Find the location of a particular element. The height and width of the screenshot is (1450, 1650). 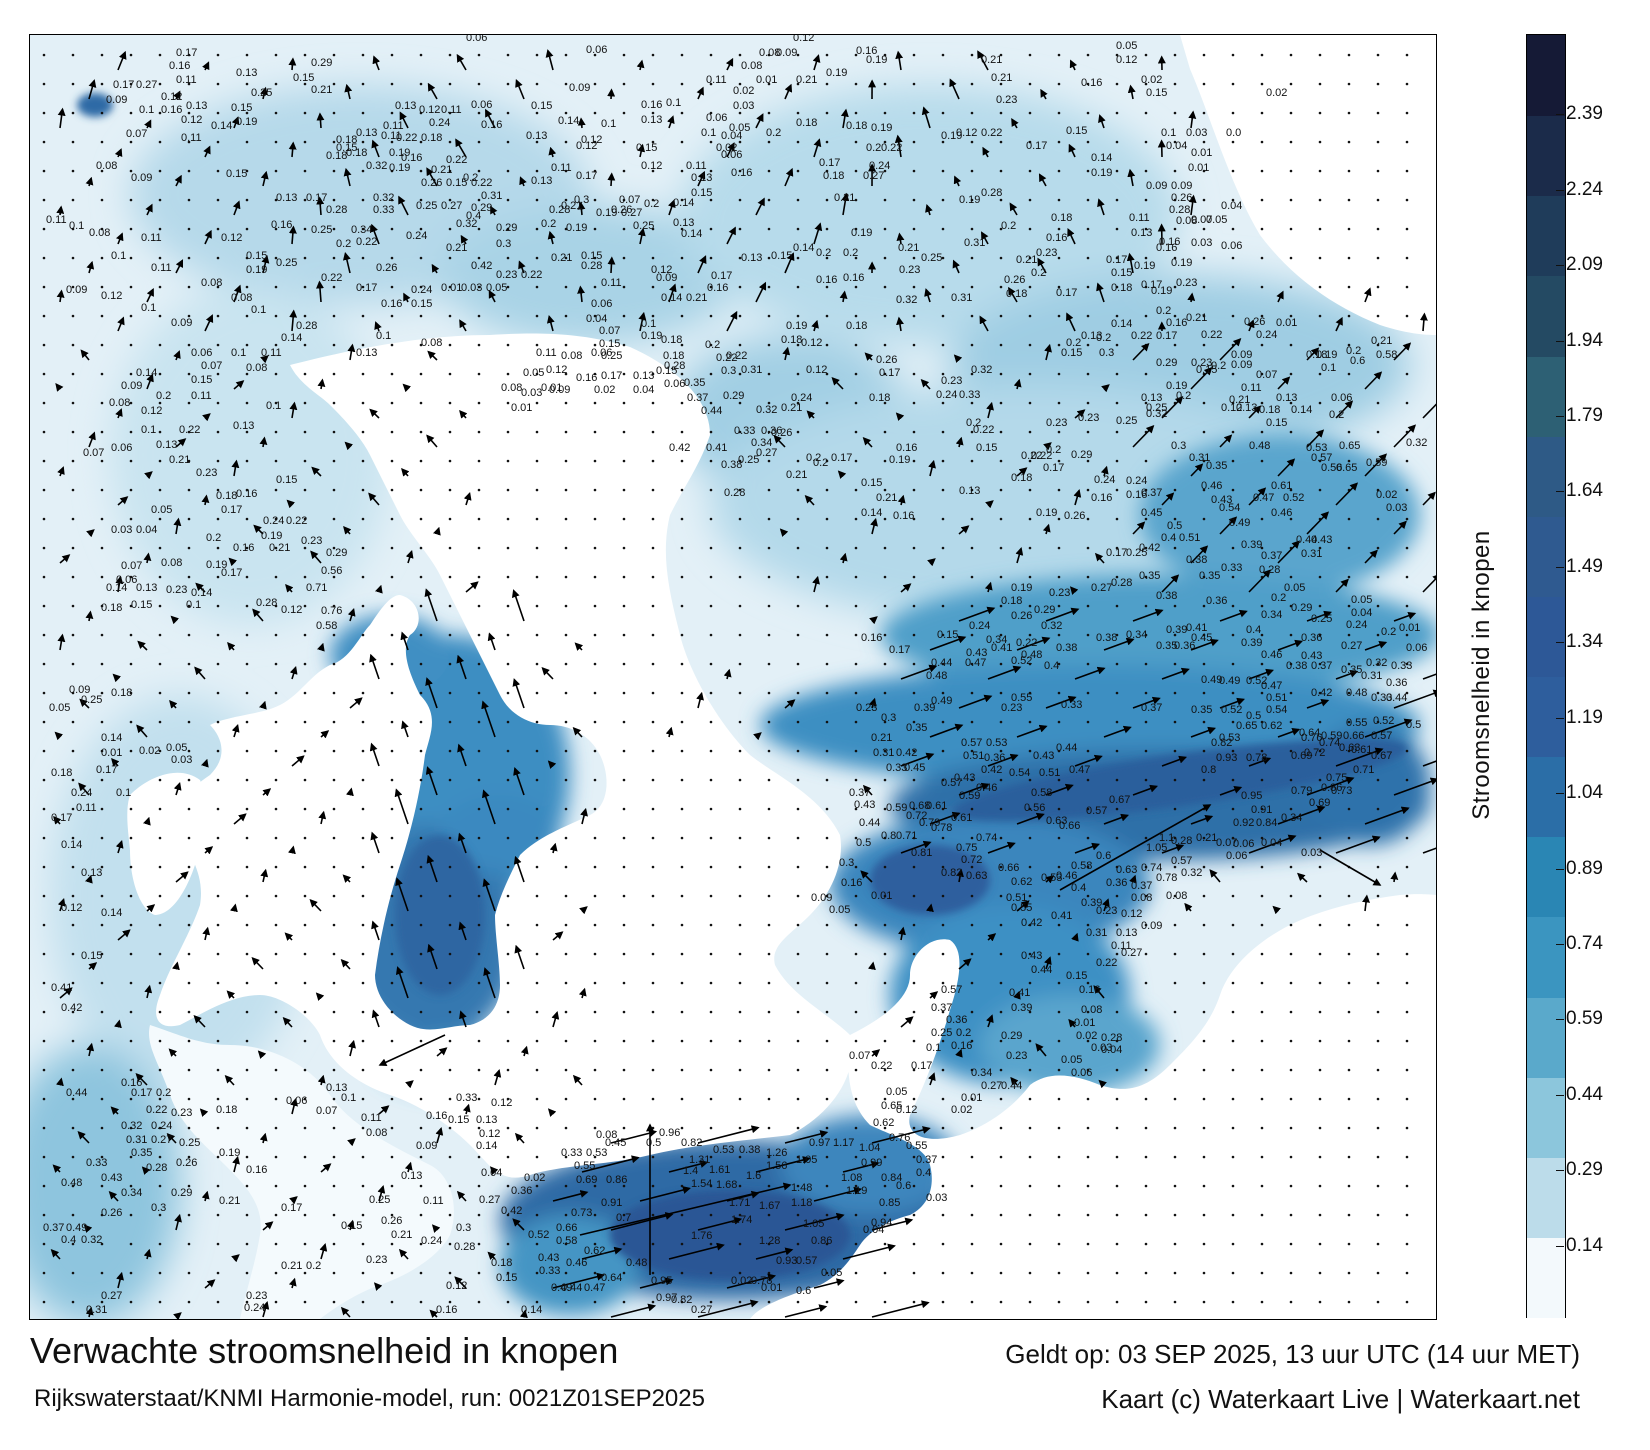

speed-label: 0.02 is located at coordinates (961, 1110).